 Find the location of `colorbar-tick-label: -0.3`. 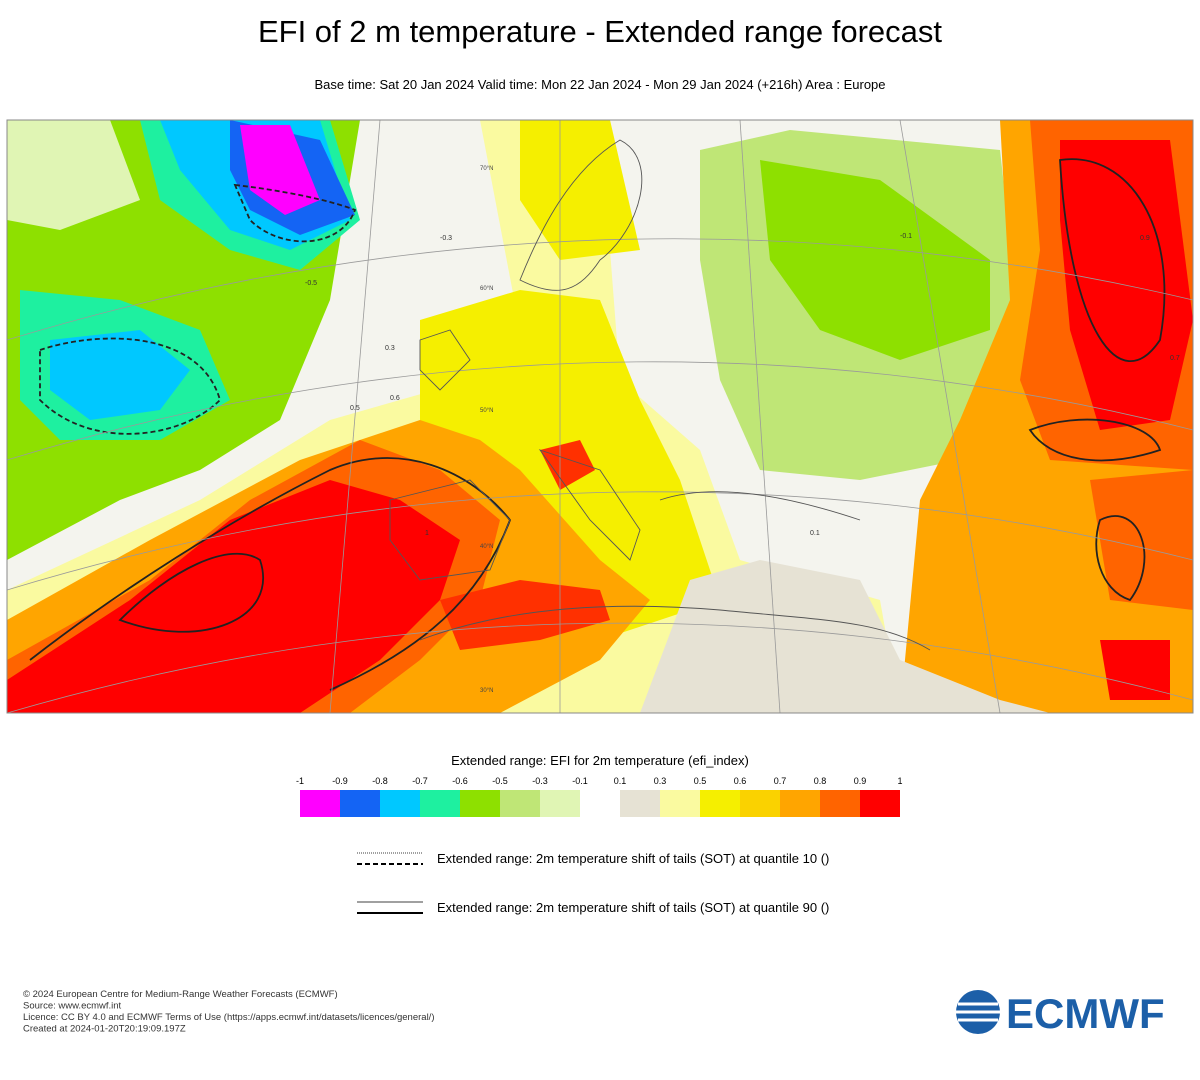

colorbar-tick-label: -0.3 is located at coordinates (540, 781).